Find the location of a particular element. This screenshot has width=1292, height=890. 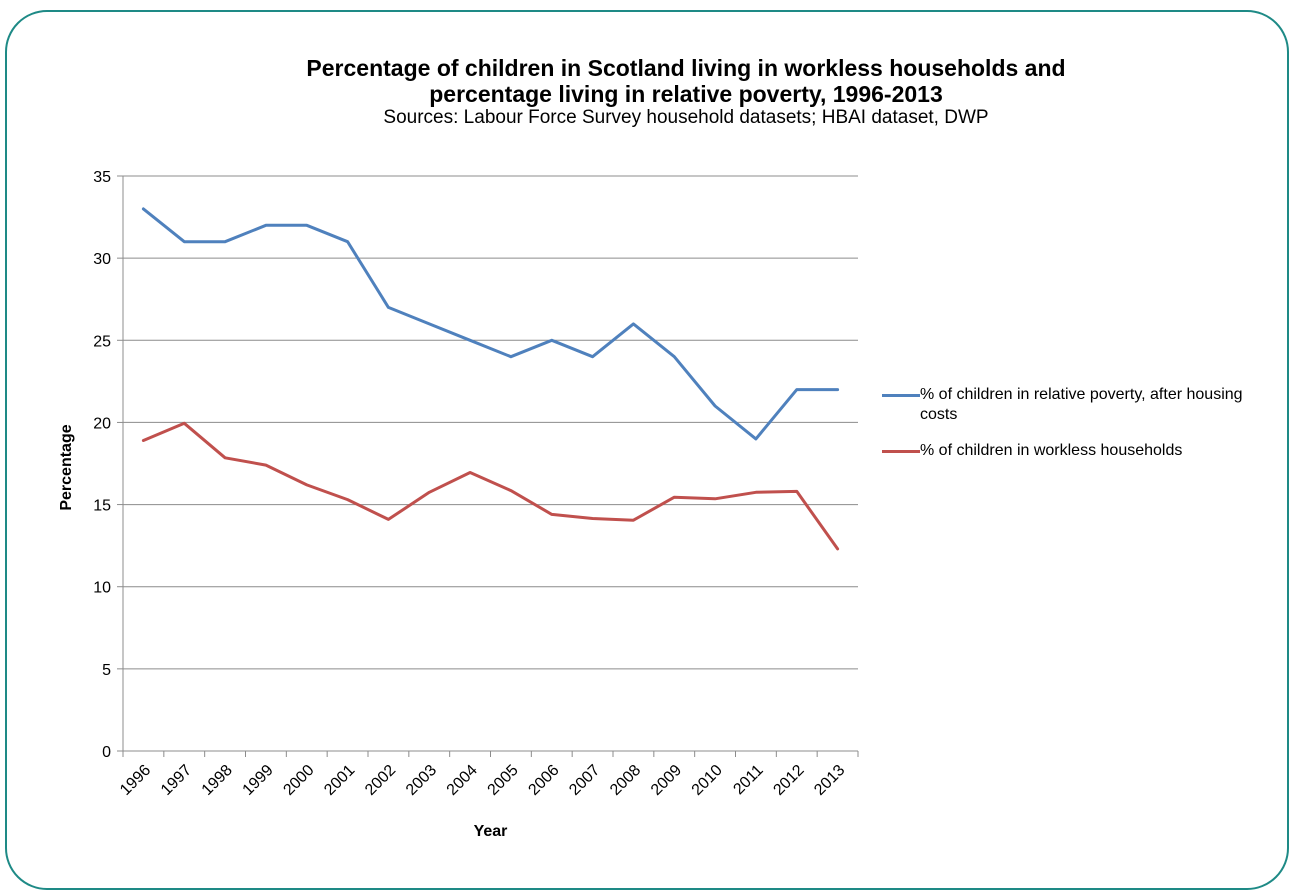

x-tick-label-2001: 2001 is located at coordinates (339, 780).